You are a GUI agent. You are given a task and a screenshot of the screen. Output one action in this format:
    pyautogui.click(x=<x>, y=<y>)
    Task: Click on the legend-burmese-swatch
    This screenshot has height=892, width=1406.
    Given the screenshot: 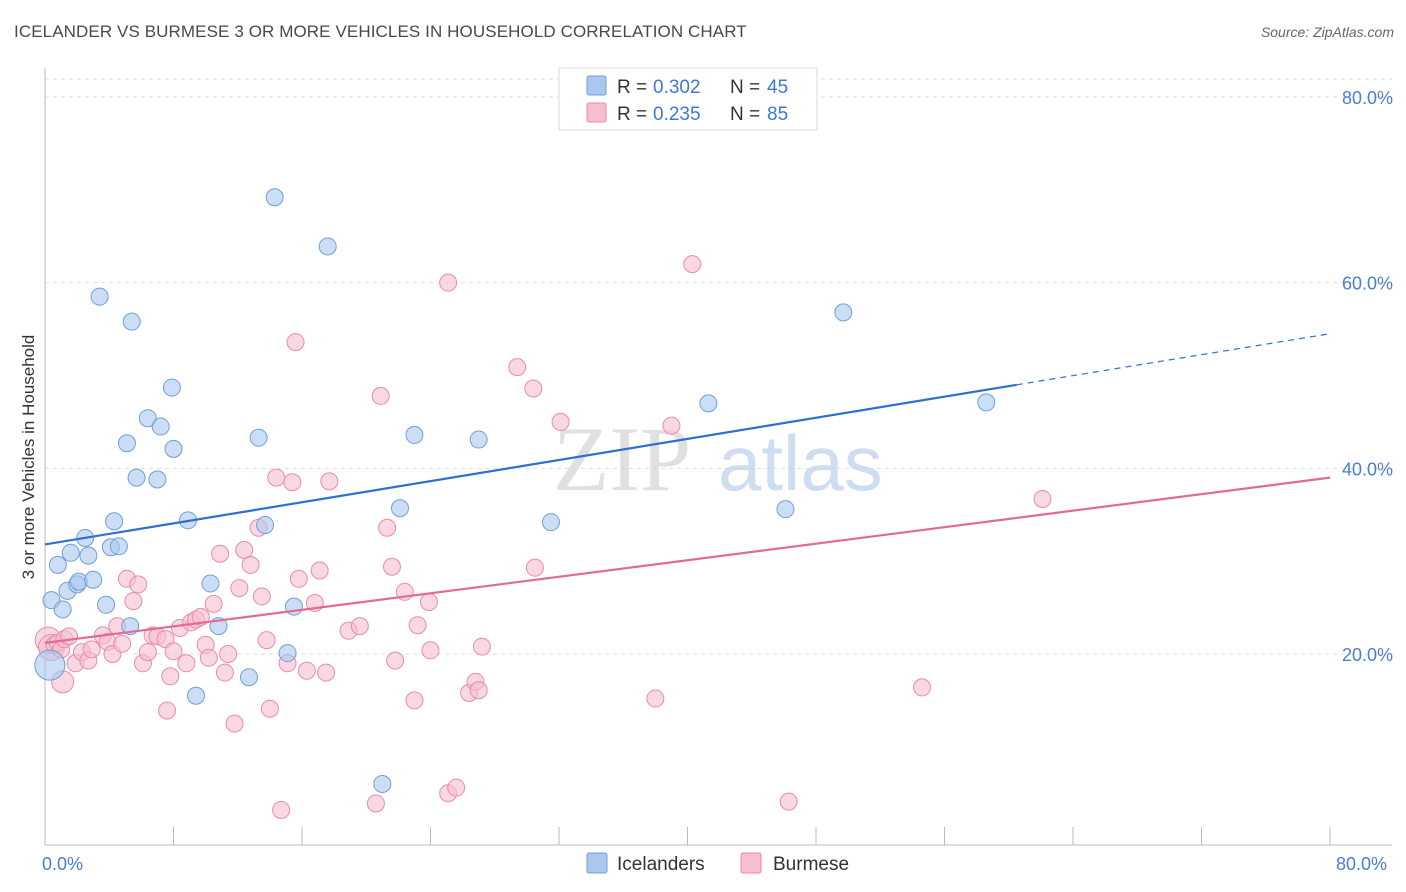 What is the action you would take?
    pyautogui.click(x=596, y=112)
    